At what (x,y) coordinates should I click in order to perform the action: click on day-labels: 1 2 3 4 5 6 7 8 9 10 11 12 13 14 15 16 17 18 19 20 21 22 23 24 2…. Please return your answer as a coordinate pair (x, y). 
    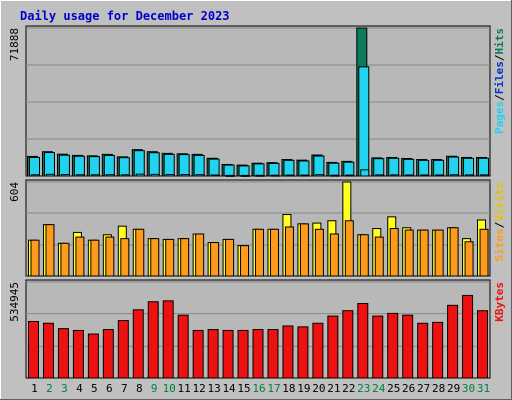
    Looking at the image, I should click on (260, 388).